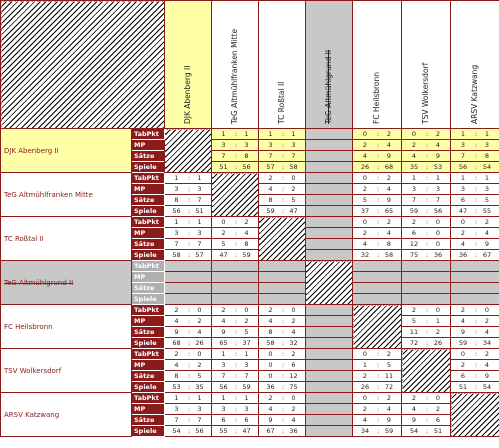  What do you see at coordinates (377, 365) in the screenshot?
I see `score-cell: 1:5` at bounding box center [377, 365].